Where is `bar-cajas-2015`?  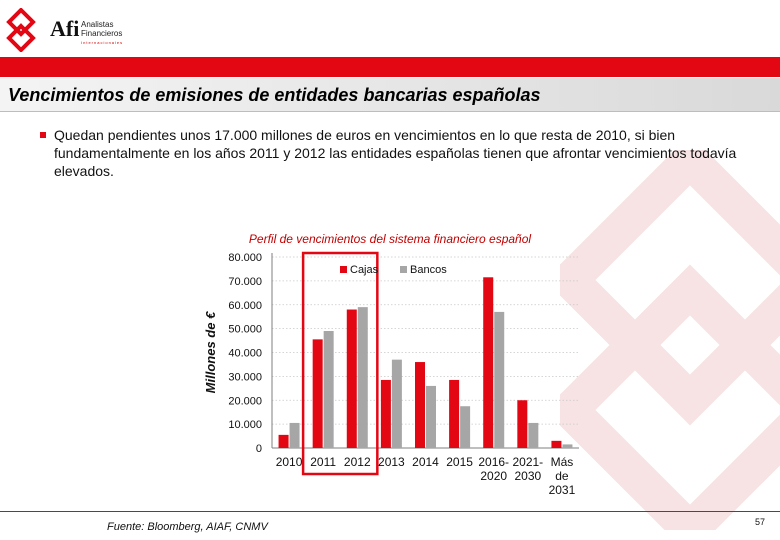
bar-cajas-2015 is located at coordinates (454, 413).